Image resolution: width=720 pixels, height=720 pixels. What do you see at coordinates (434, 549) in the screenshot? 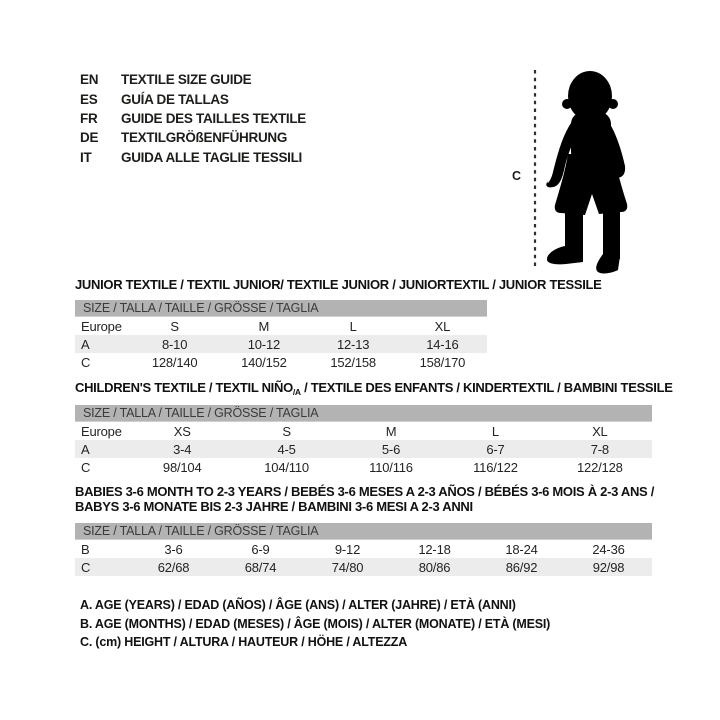
I see `months-cell: 12-18` at bounding box center [434, 549].